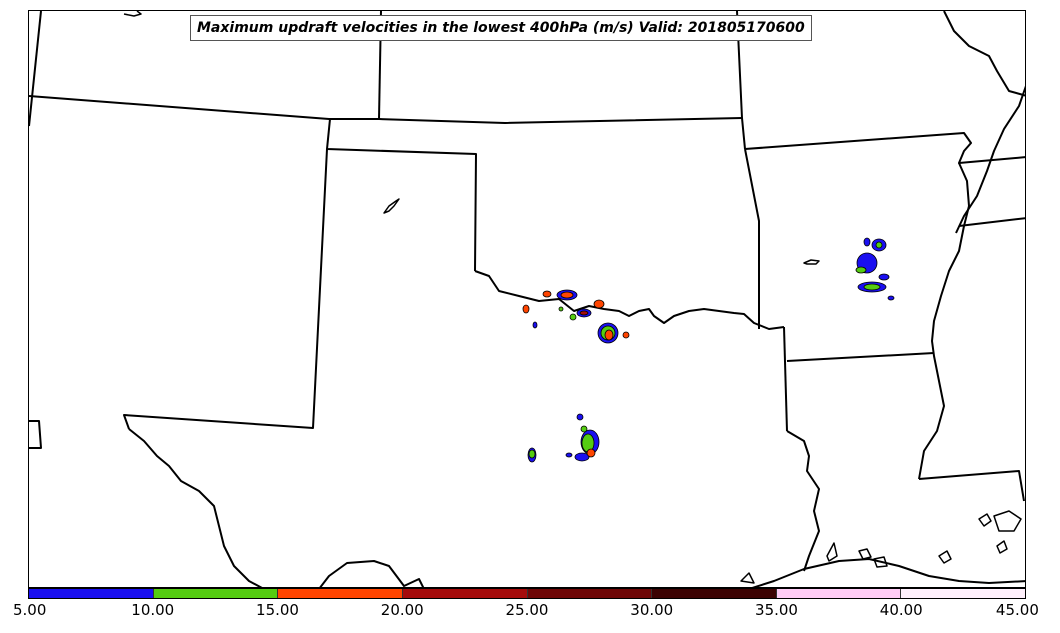 Image resolution: width=1060 pixels, height=633 pixels. Describe the element at coordinates (971, 486) in the screenshot. I see `state-line-la-ms` at that location.